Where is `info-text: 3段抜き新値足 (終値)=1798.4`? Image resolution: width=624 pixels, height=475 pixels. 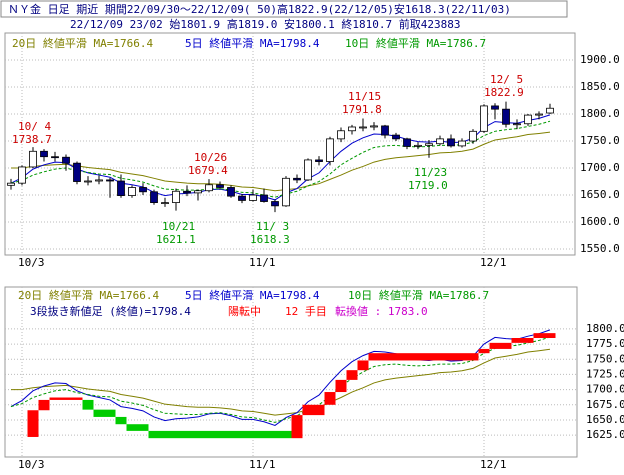
info-text: 3段抜き新値足 (終値)=1798.4 is located at coordinates (110, 311).